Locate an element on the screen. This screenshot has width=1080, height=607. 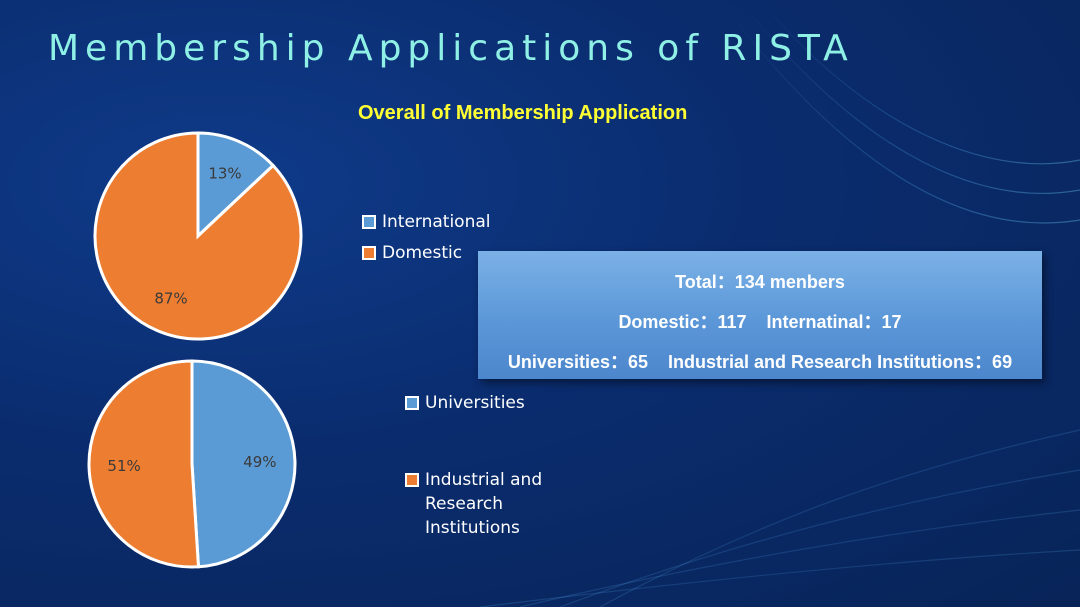
legend-item-industrial-research: Industrial and Research Institutions is located at coordinates (495, 504).